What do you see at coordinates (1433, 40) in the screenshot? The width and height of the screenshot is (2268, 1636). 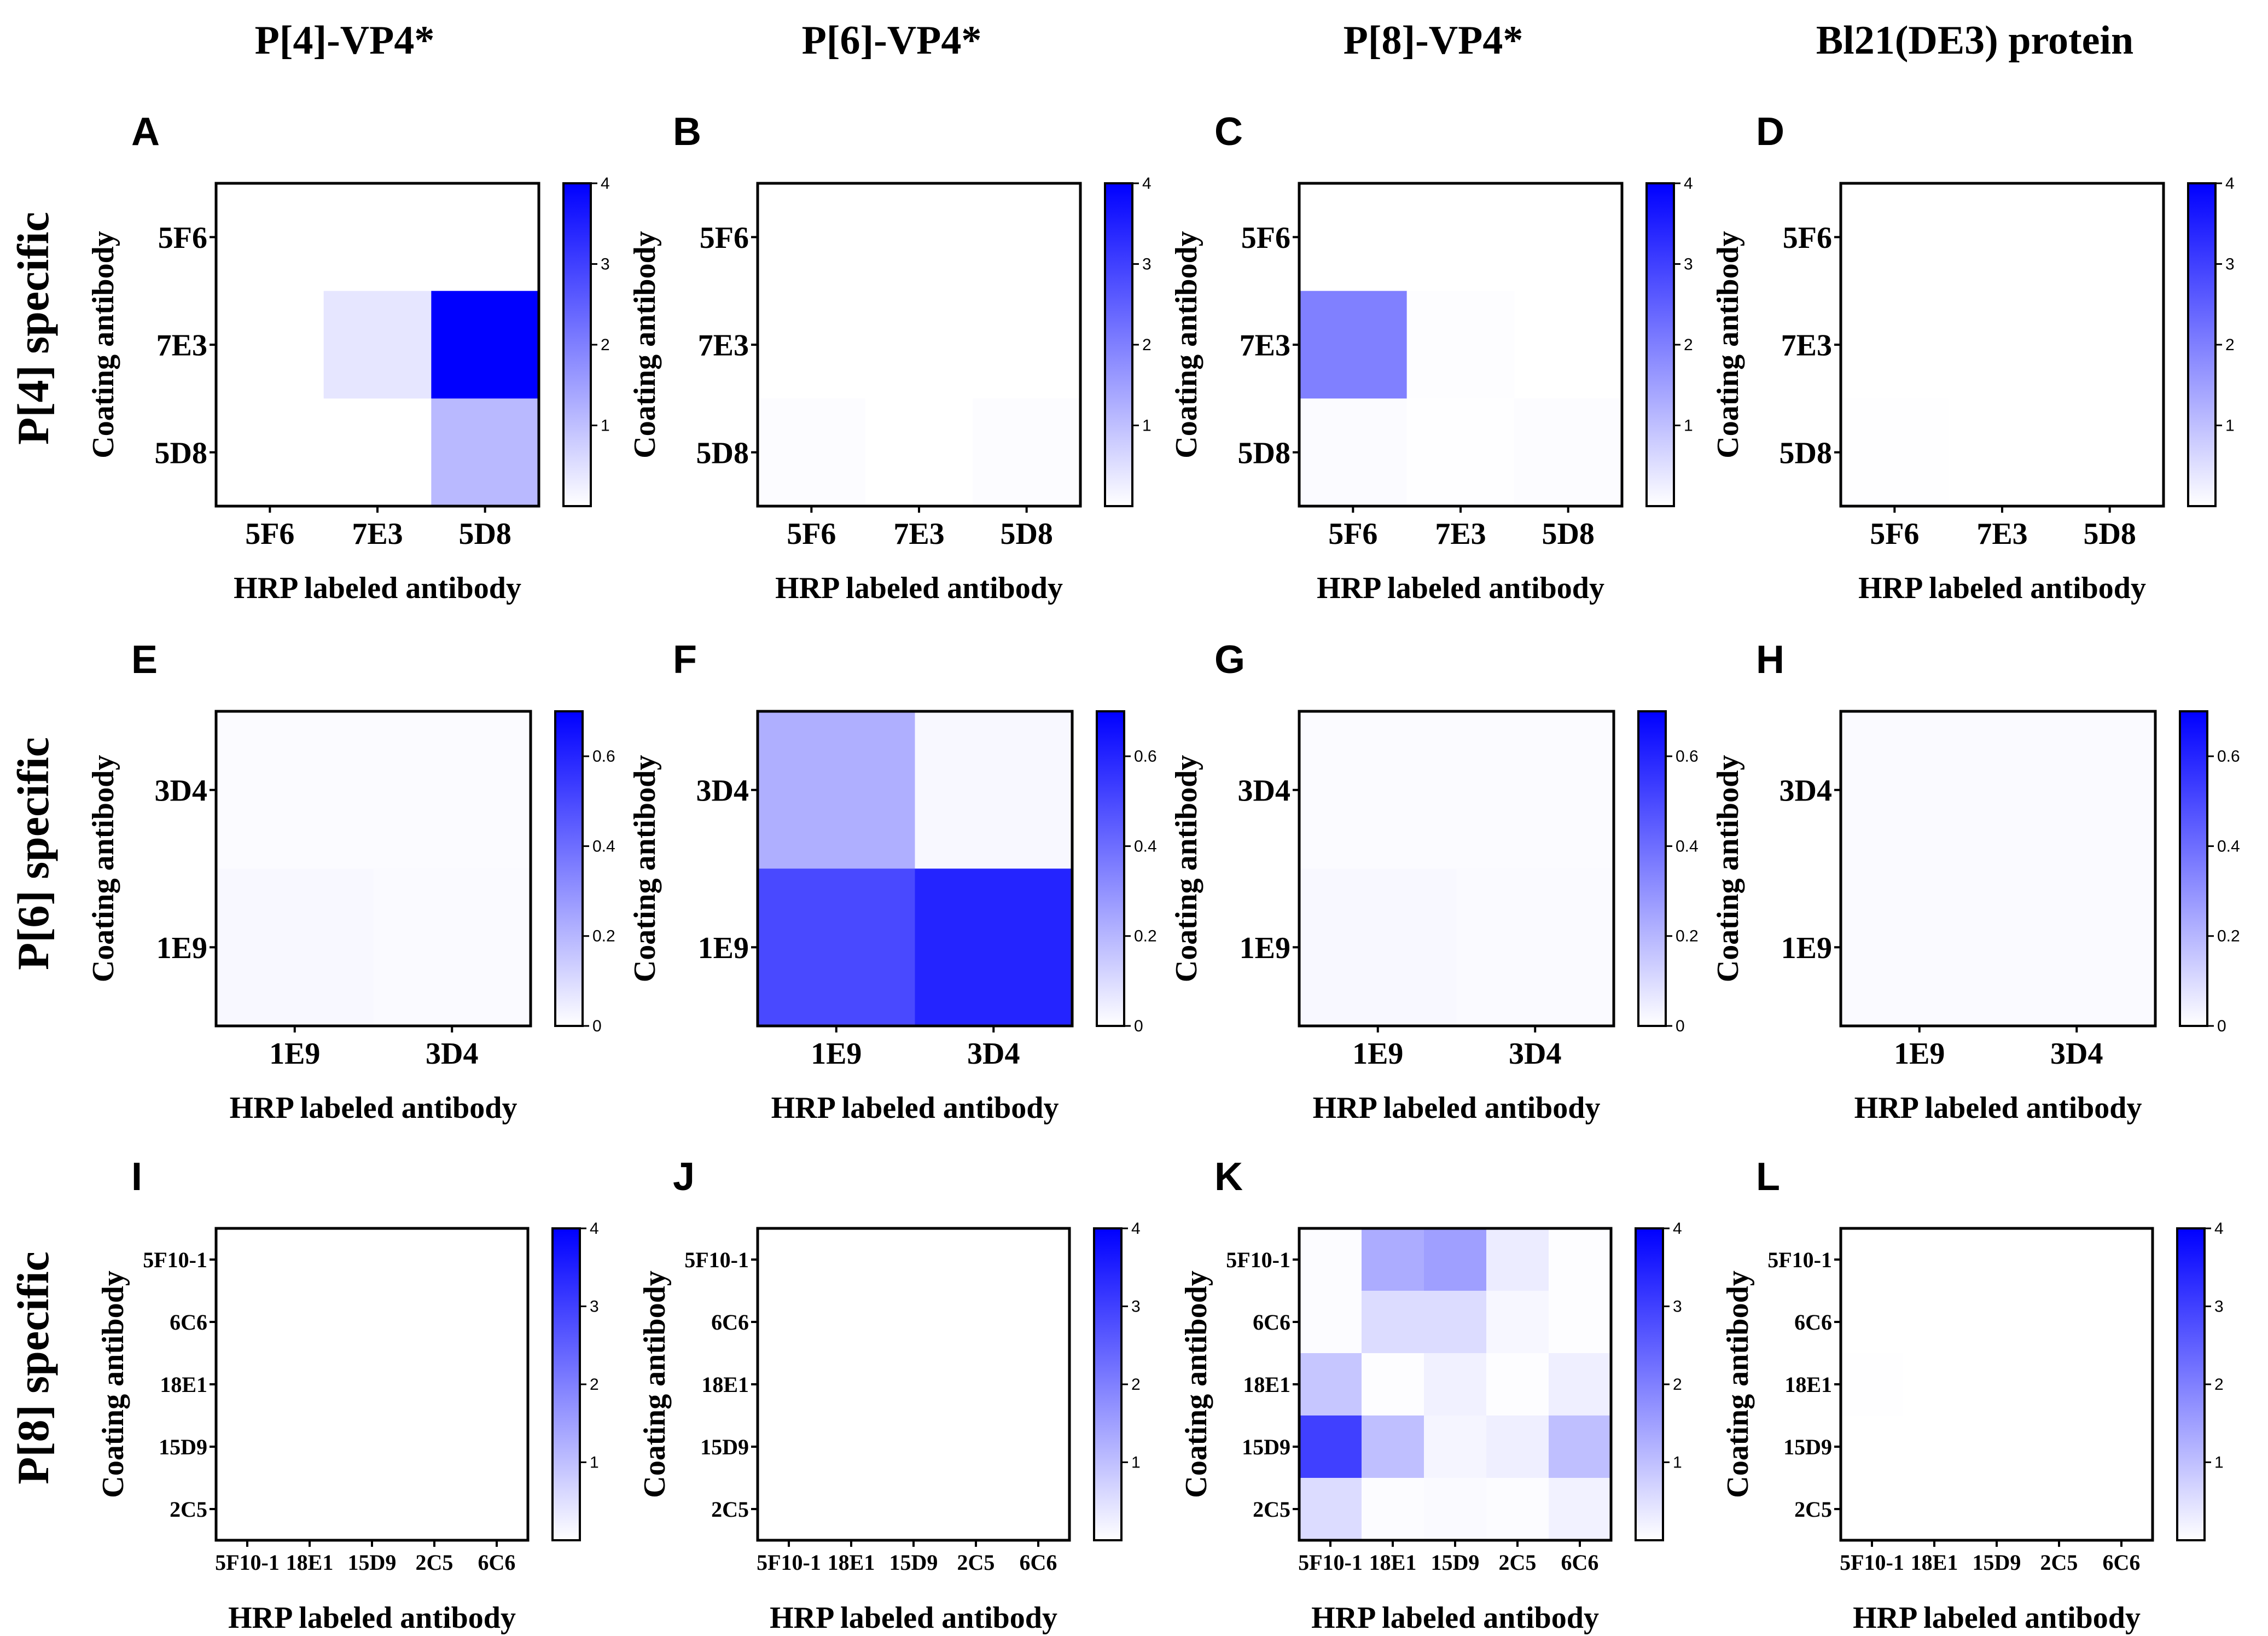 I see `column-title-p8: P[8]-VP4*` at bounding box center [1433, 40].